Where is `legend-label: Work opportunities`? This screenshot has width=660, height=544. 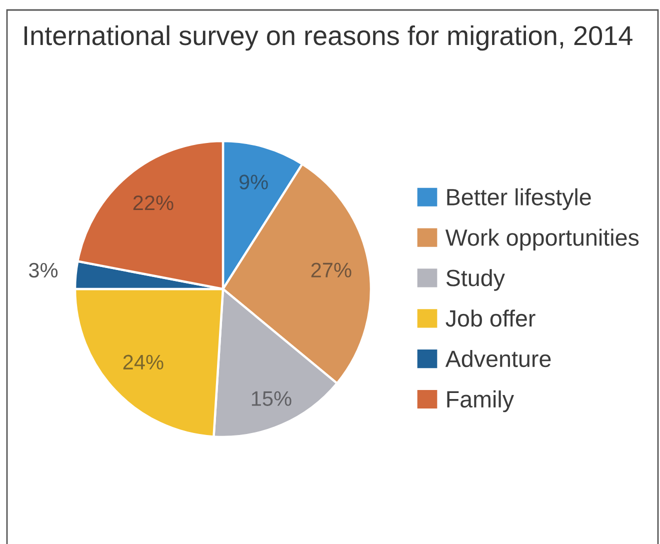
legend-label: Work opportunities is located at coordinates (542, 239).